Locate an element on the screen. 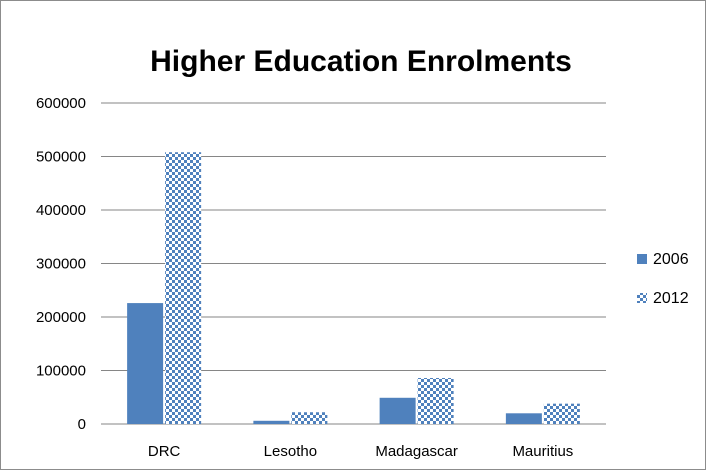 The width and height of the screenshot is (706, 471). y-tick-label: 300000 is located at coordinates (61, 264).